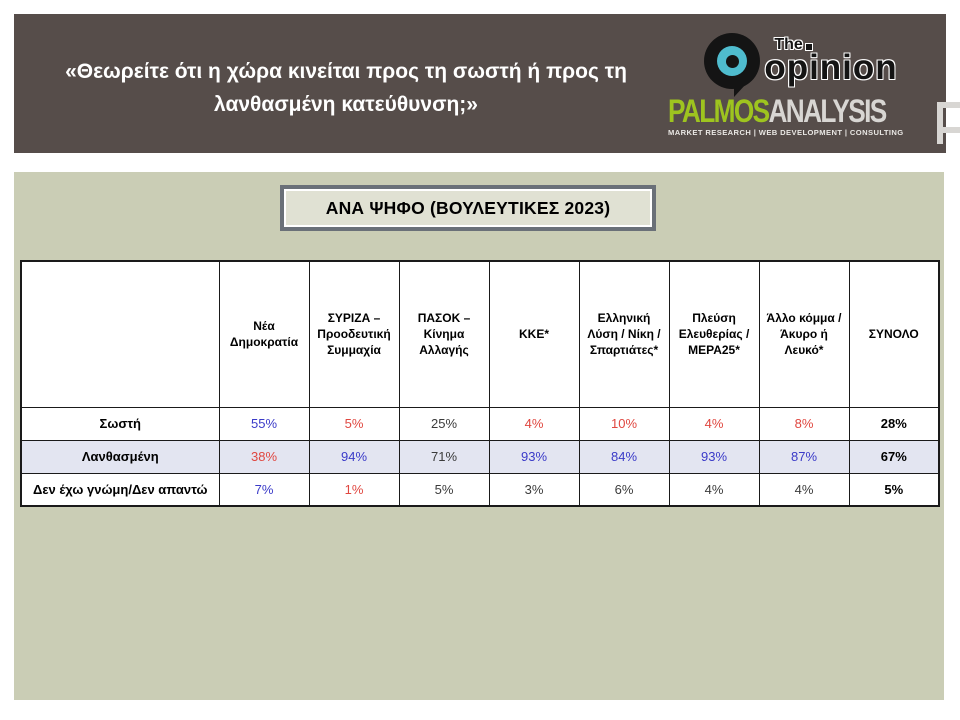 The width and height of the screenshot is (960, 720). I want to click on column-header-7: ΣΥΝΟΛΟ, so click(894, 334).